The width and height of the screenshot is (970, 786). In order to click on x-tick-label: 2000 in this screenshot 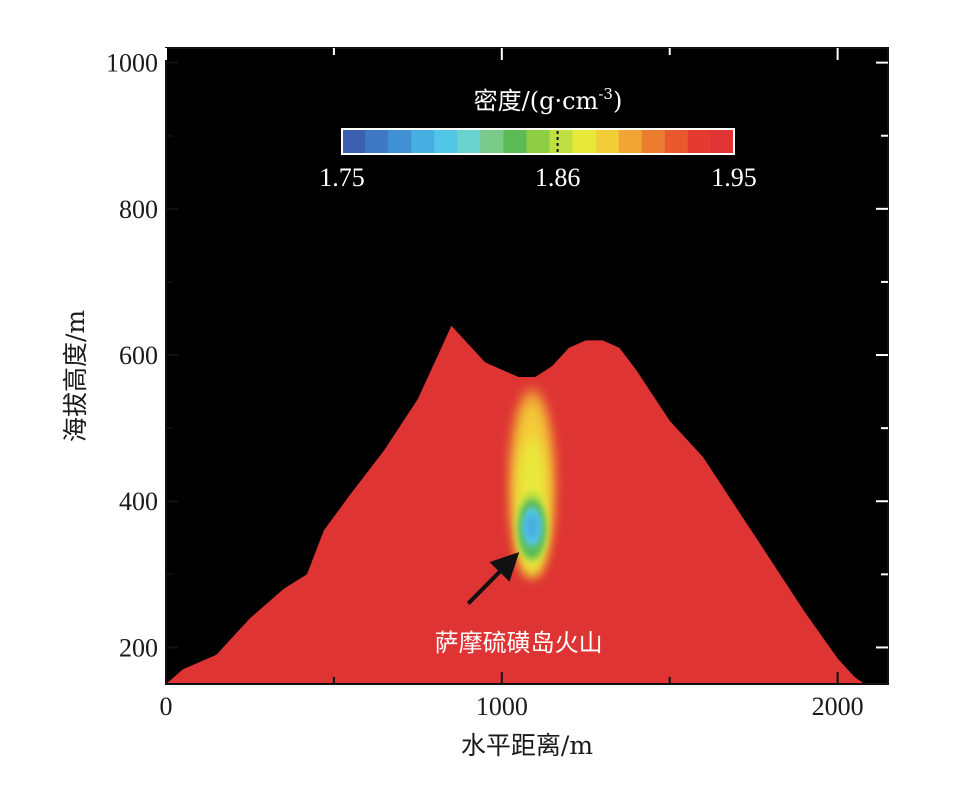, I will do `click(838, 706)`.